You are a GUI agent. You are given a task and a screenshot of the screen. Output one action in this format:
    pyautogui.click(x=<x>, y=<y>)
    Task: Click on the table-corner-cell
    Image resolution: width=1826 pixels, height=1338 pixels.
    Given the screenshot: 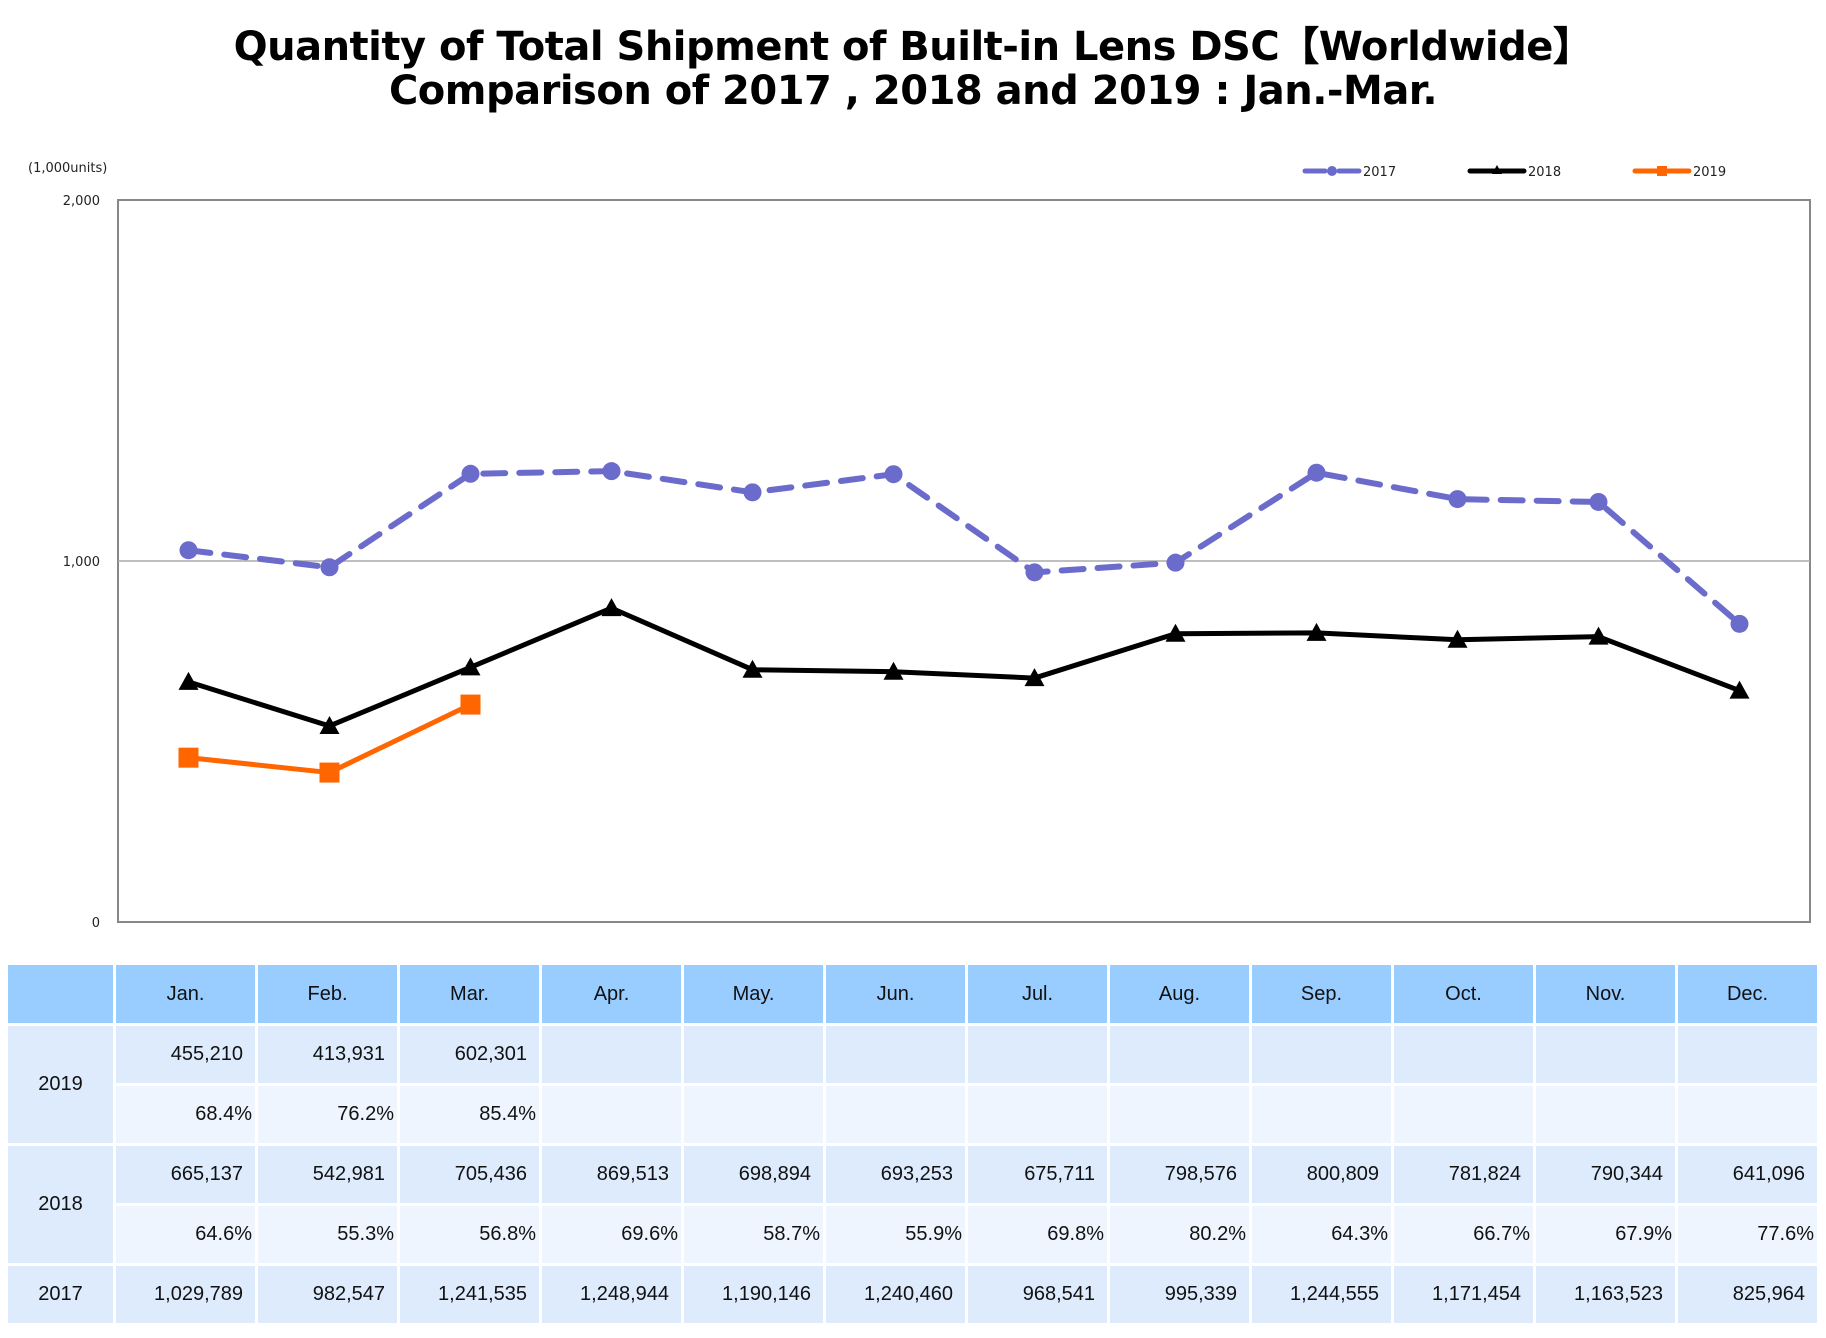 What is the action you would take?
    pyautogui.click(x=60, y=994)
    